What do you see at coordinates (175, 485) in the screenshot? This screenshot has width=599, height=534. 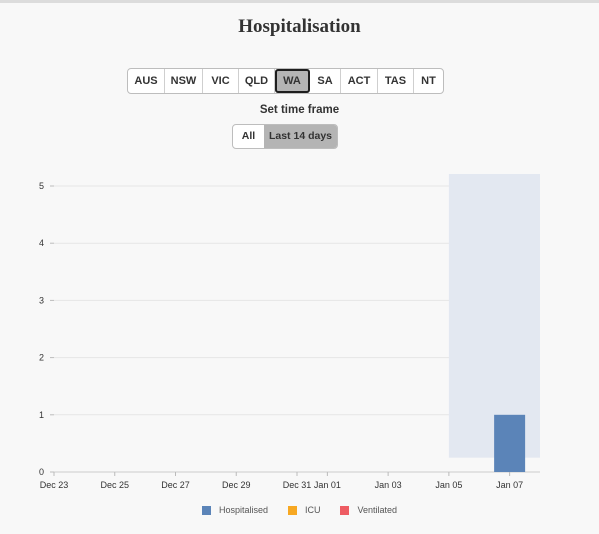 I see `x-tick-label: Dec 27` at bounding box center [175, 485].